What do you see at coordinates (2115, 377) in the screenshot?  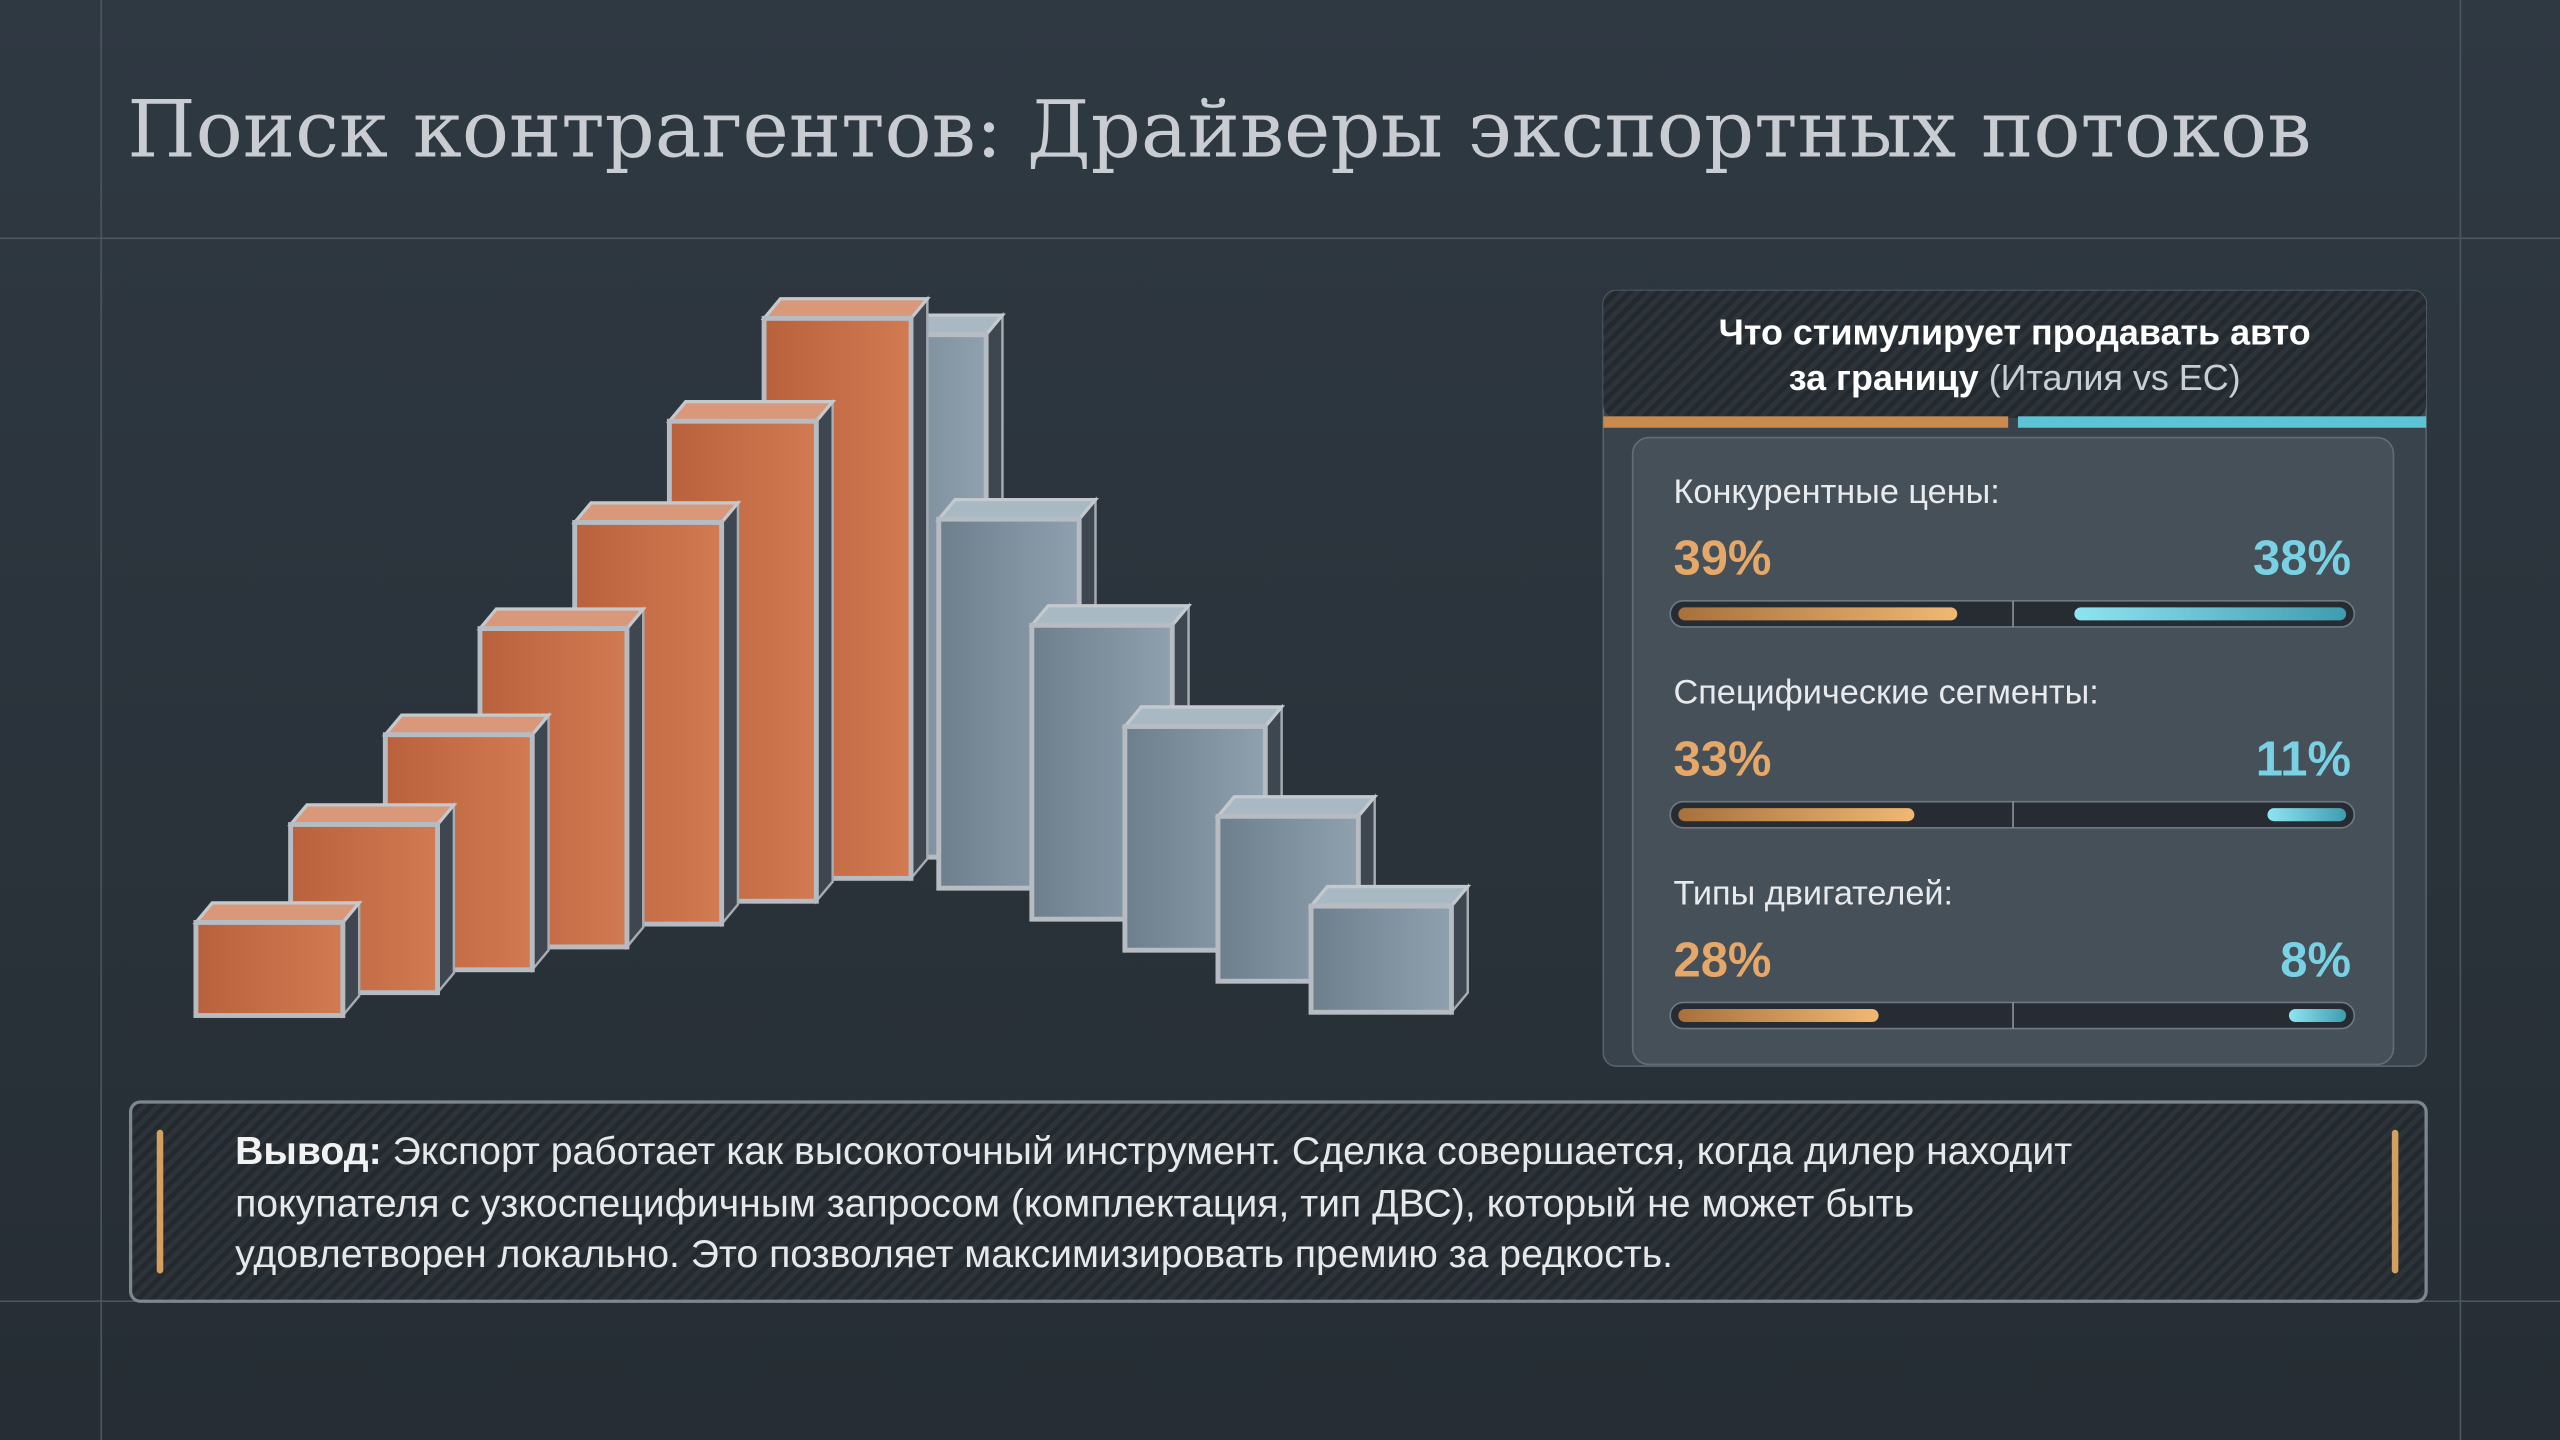 I see `panel-note: (Италия vs ЕС)` at bounding box center [2115, 377].